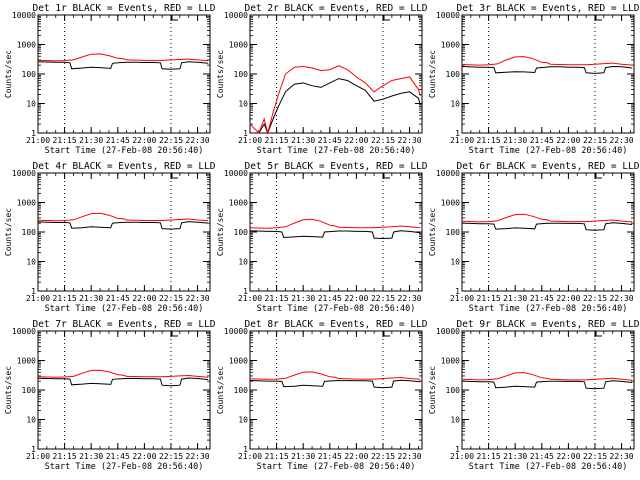 Image resolution: width=640 pixels, height=480 pixels. What do you see at coordinates (335, 324) in the screenshot?
I see `panel-title: Det 8r BLACK = Events, RED = LLD` at bounding box center [335, 324].